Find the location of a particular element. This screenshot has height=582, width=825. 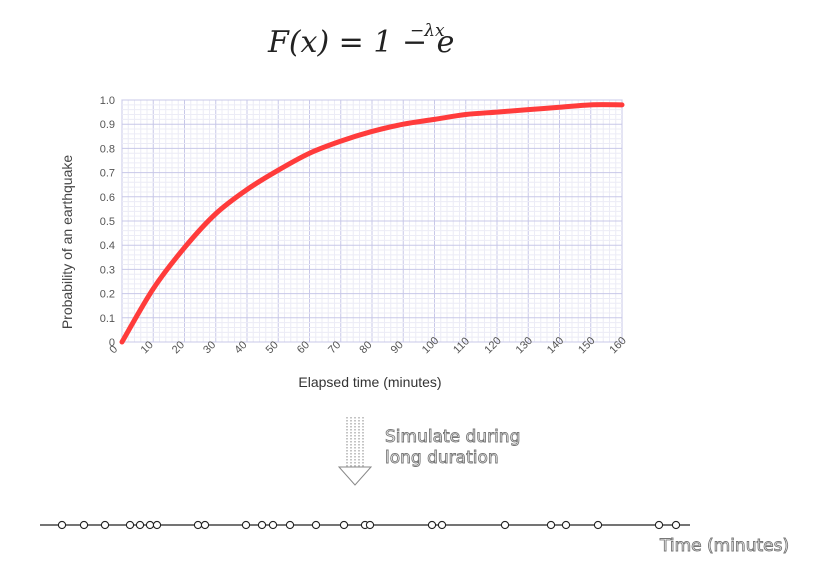

down-arrow-icon is located at coordinates (355, 451).